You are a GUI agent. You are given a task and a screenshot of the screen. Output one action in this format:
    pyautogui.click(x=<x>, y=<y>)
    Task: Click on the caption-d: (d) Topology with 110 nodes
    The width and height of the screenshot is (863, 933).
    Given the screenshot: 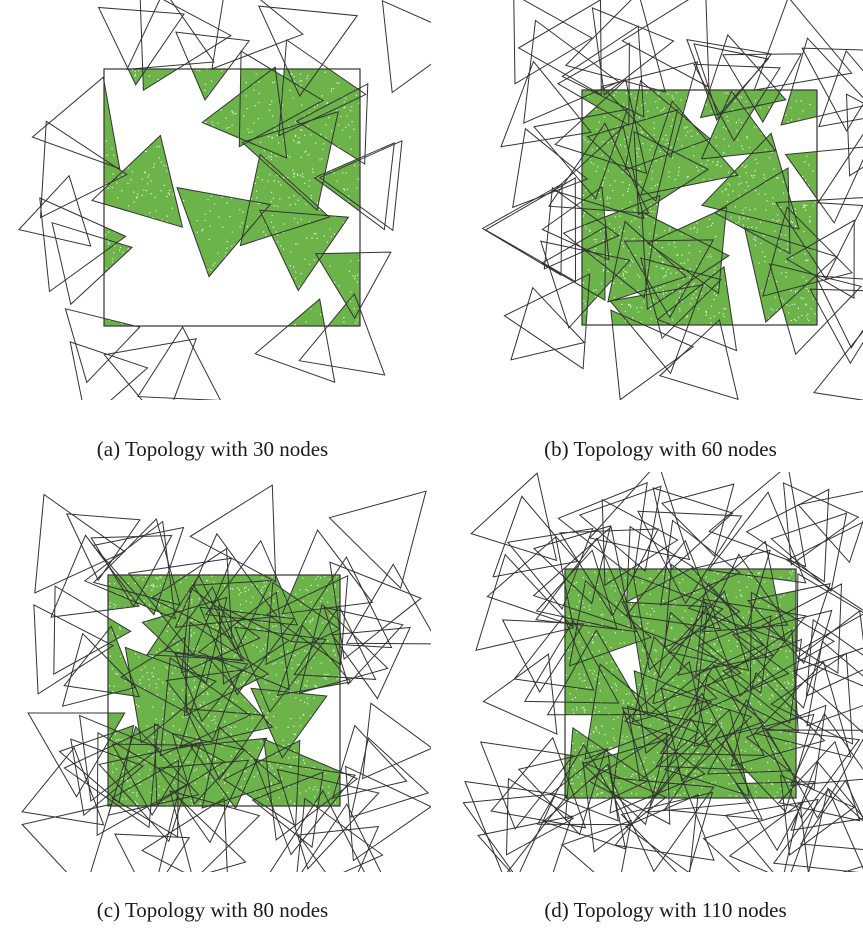 What is the action you would take?
    pyautogui.click(x=665, y=910)
    